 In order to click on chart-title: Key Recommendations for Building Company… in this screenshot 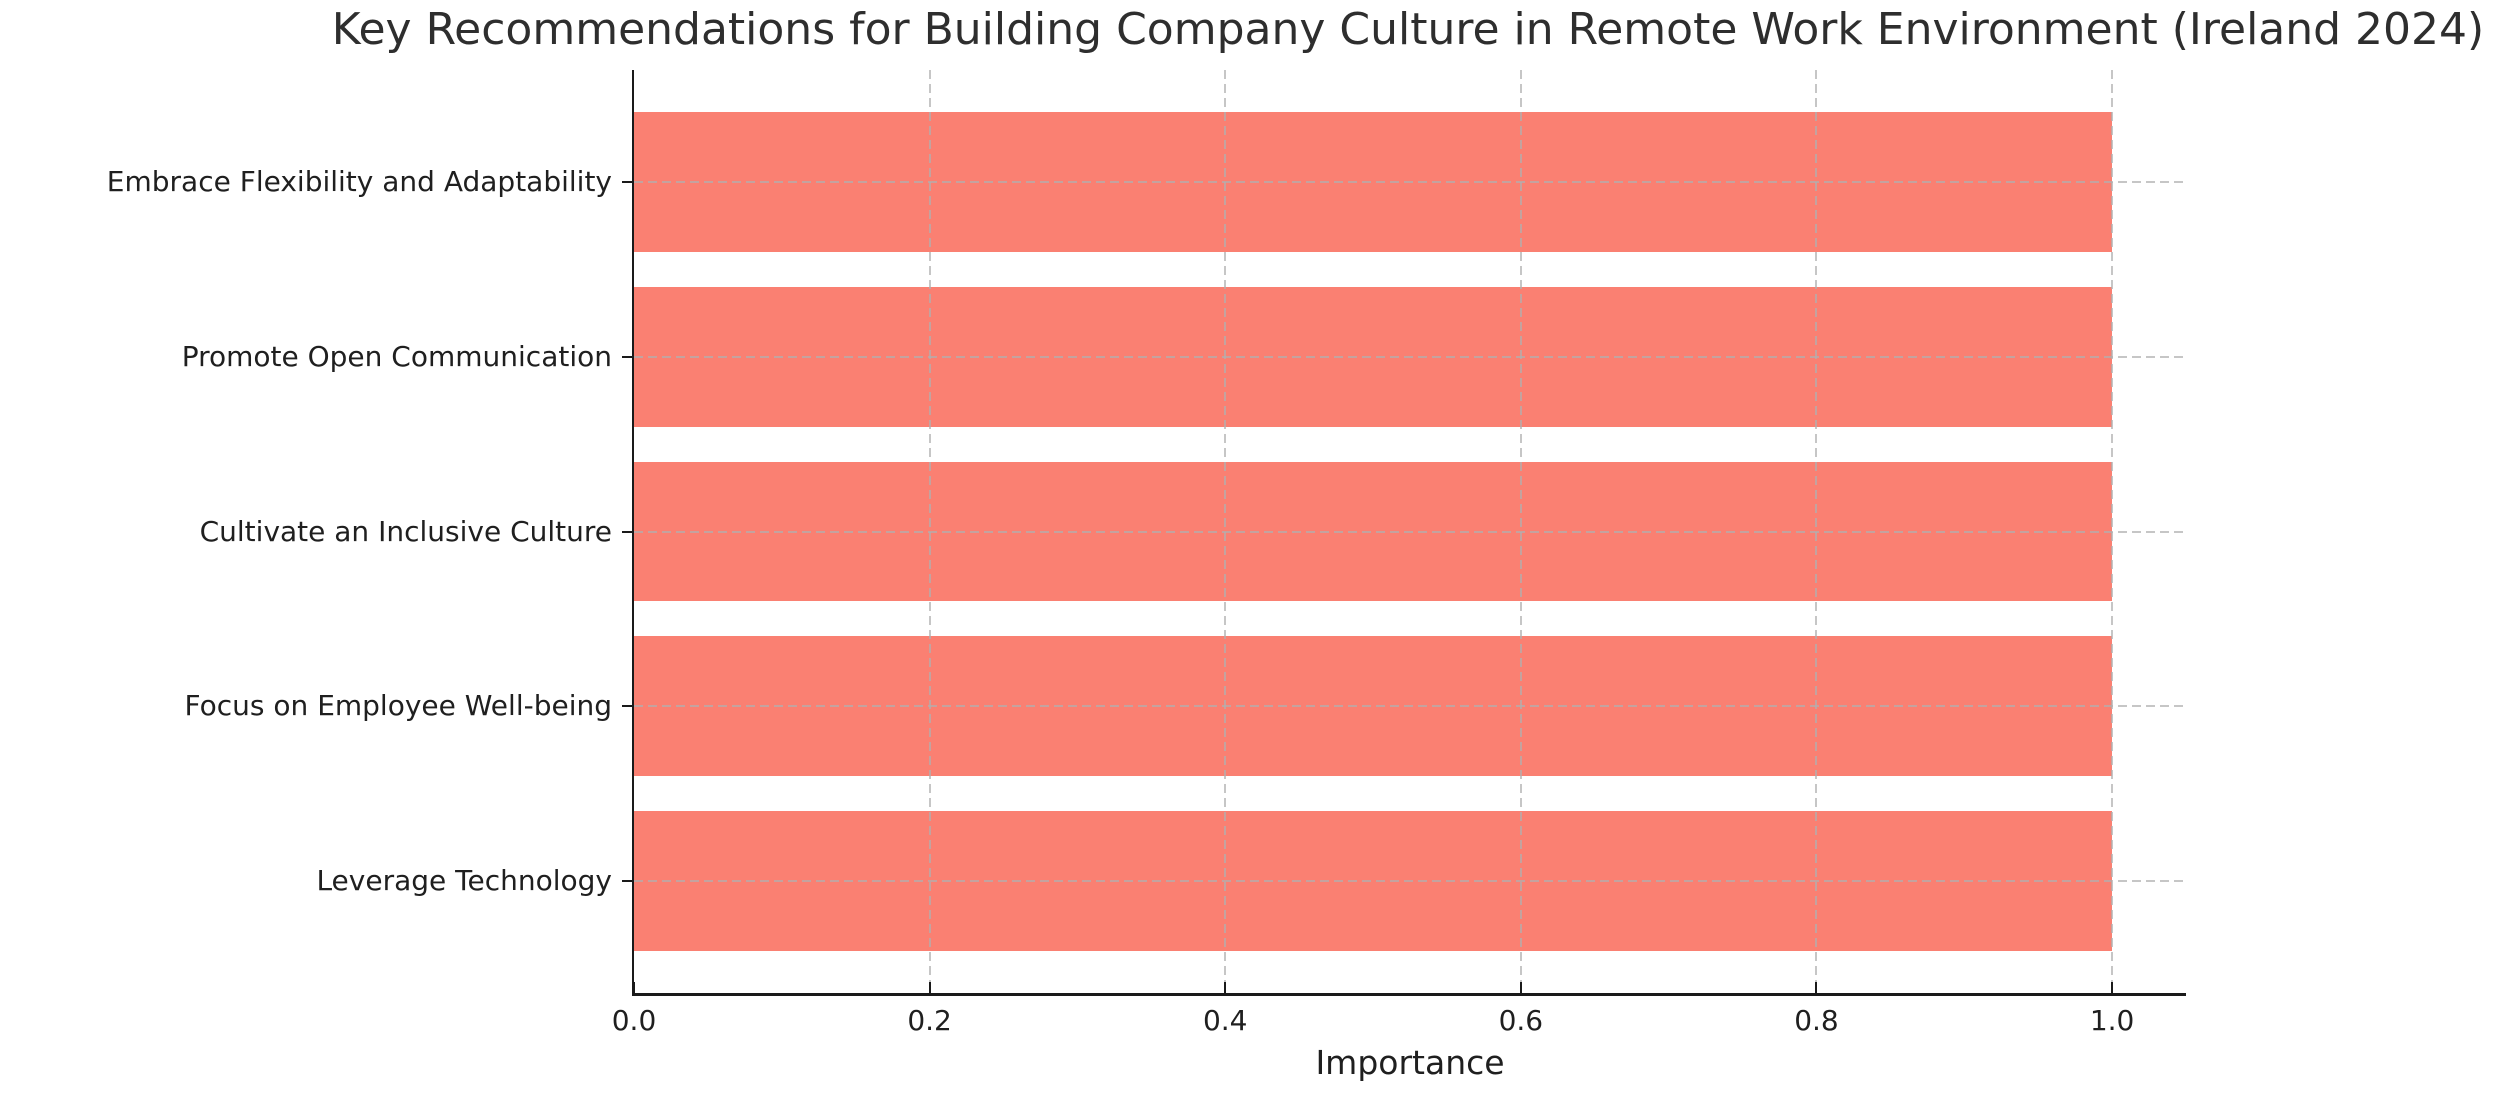, I will do `click(1408, 29)`.